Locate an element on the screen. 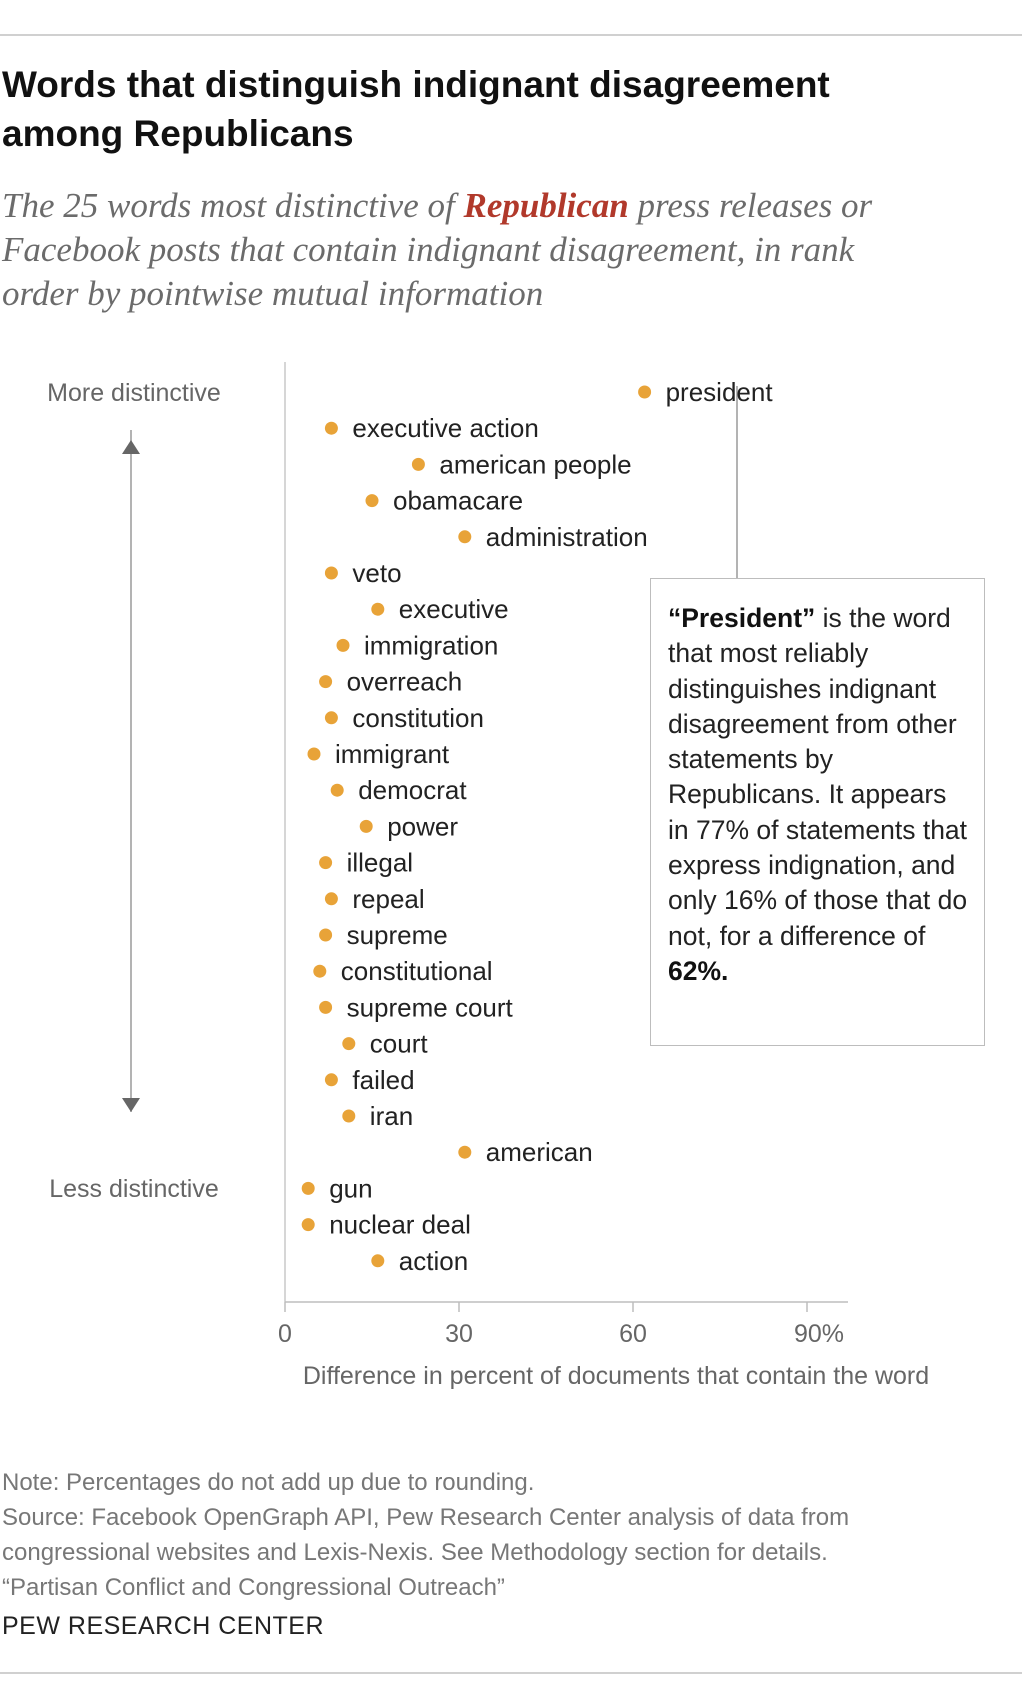 This screenshot has width=1022, height=1707. top-rule is located at coordinates (511, 35).